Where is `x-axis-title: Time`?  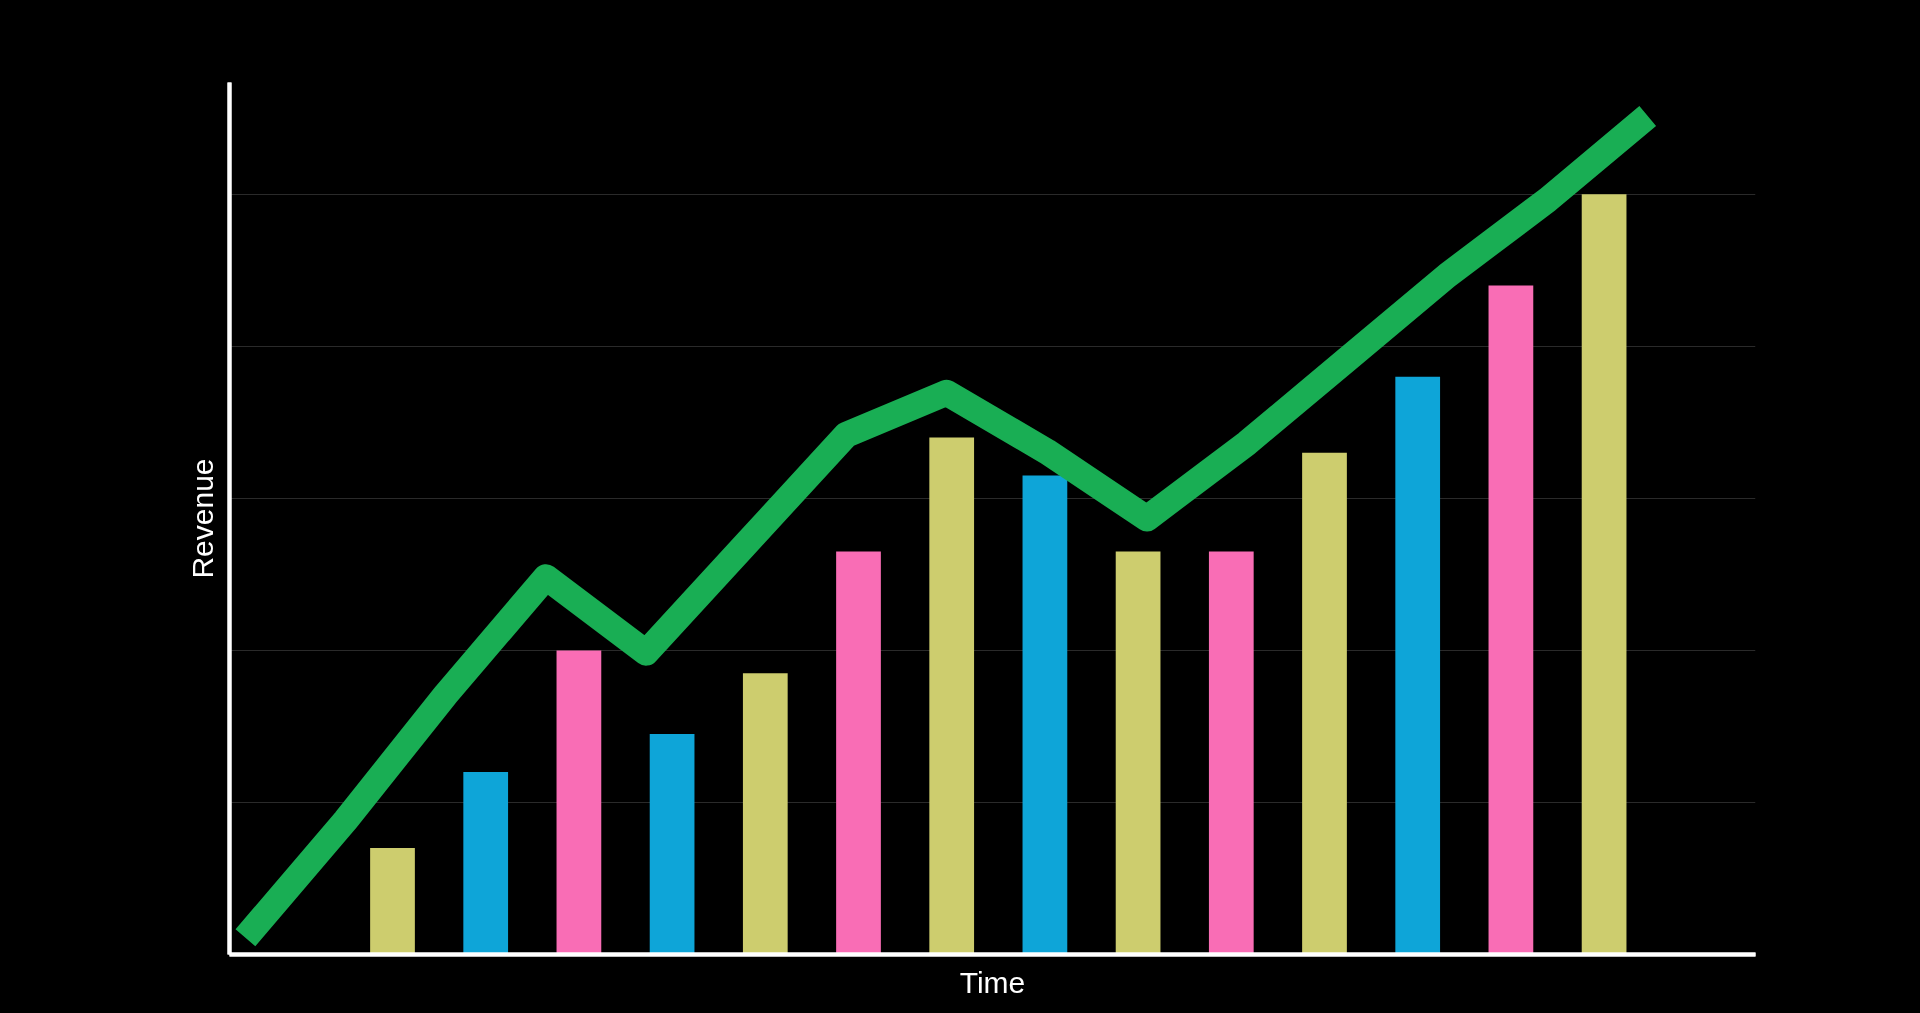 x-axis-title: Time is located at coordinates (992, 982).